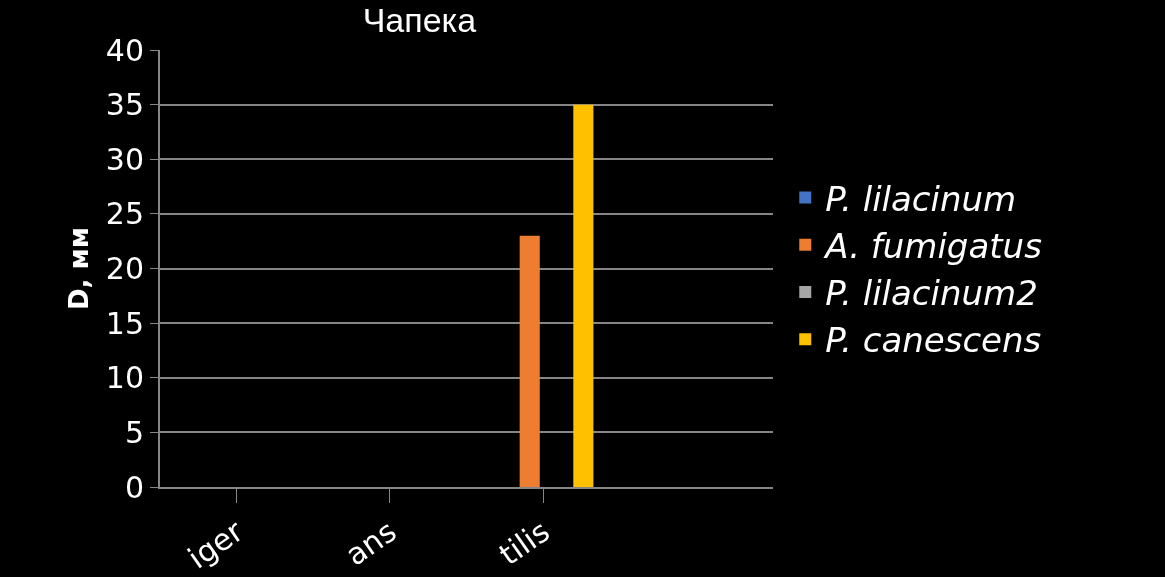 The height and width of the screenshot is (577, 1165). What do you see at coordinates (134, 432) in the screenshot?
I see `y-tick-label: 5` at bounding box center [134, 432].